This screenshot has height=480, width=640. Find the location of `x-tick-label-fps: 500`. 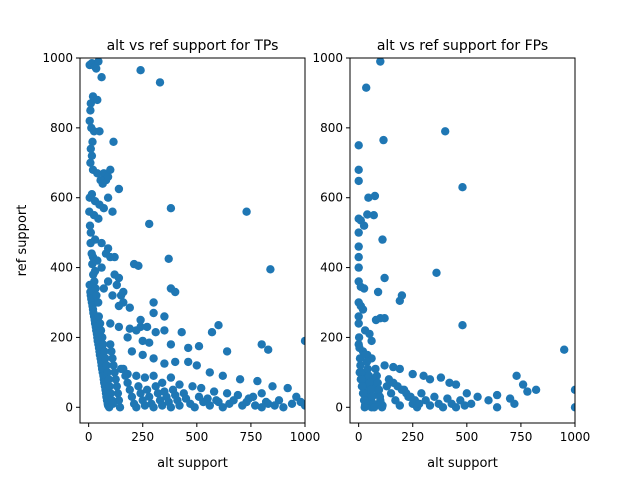

x-tick-label-fps: 500 is located at coordinates (466, 437).